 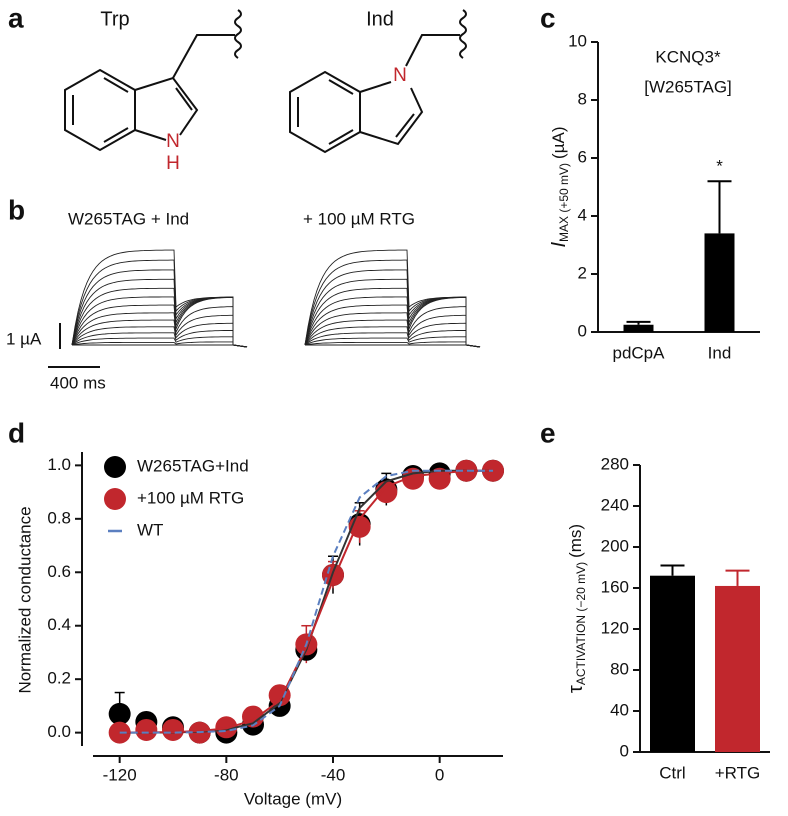 I want to click on y-tick-label: 0.4, so click(x=59, y=624).